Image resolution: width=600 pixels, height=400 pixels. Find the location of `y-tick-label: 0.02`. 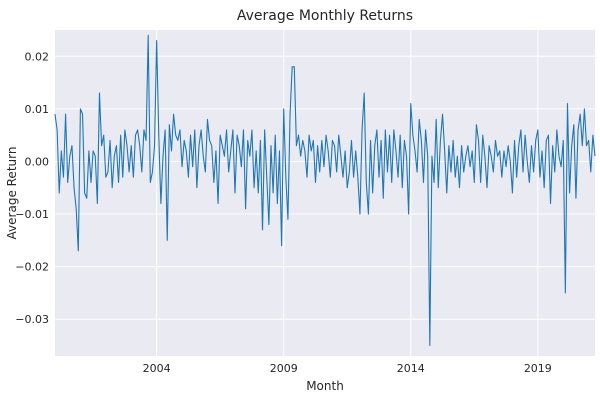

y-tick-label: 0.02 is located at coordinates (37, 56).